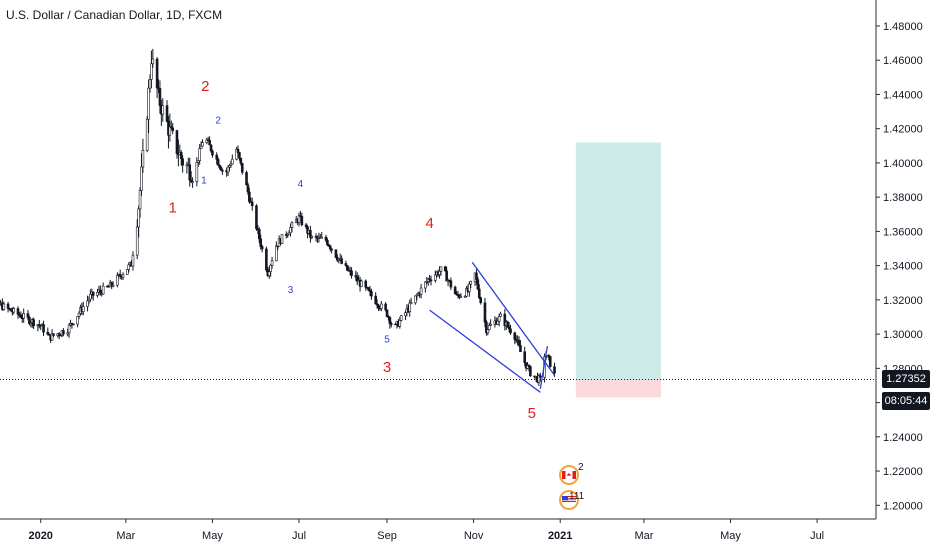 The image size is (932, 555). Describe the element at coordinates (577, 496) in the screenshot. I see `us-event-count: 111` at that location.